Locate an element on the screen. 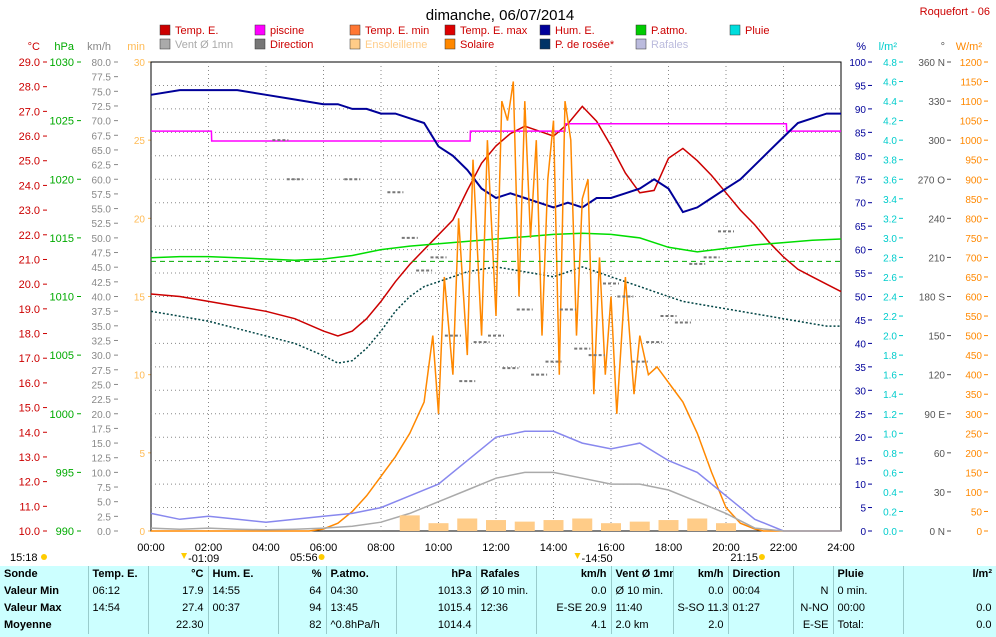 This screenshot has width=996, height=637. minutes-axis-tick: 20 is located at coordinates (140, 219).